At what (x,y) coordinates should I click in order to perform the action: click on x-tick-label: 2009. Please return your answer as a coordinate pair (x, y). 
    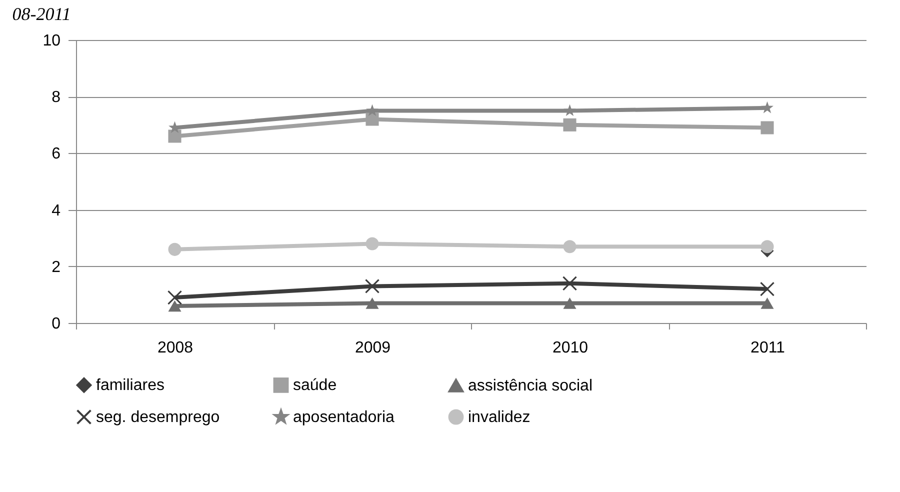
    Looking at the image, I should click on (372, 348).